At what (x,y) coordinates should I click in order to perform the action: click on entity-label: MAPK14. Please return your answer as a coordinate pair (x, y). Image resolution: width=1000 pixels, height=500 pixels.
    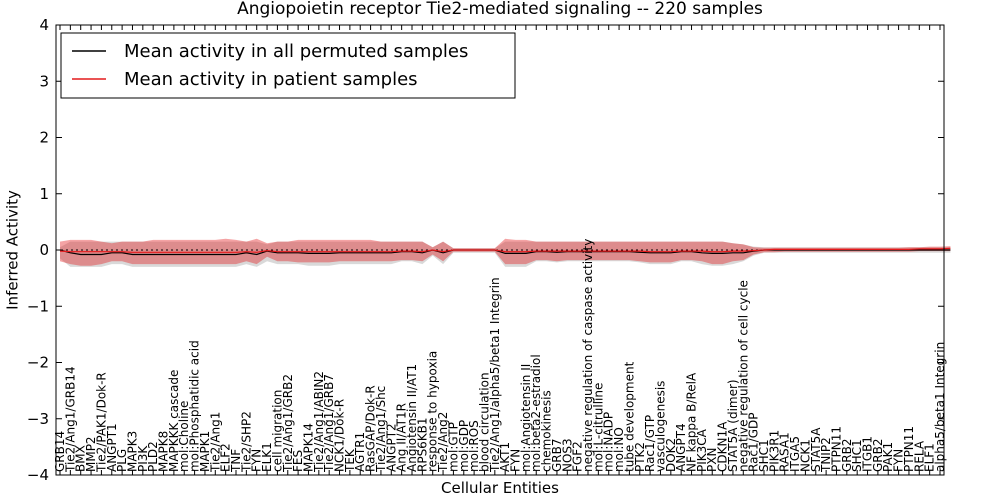
    Looking at the image, I should click on (308, 447).